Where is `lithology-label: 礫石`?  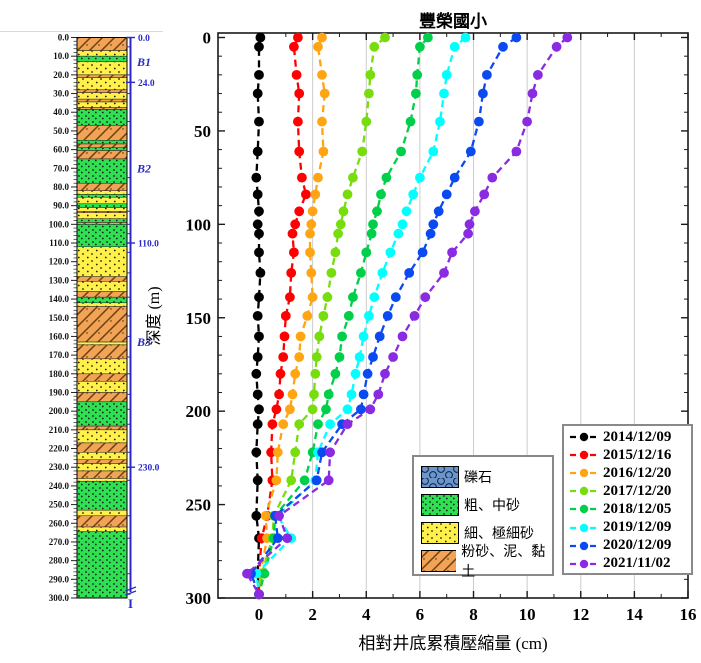 lithology-label: 礫石 is located at coordinates (478, 478).